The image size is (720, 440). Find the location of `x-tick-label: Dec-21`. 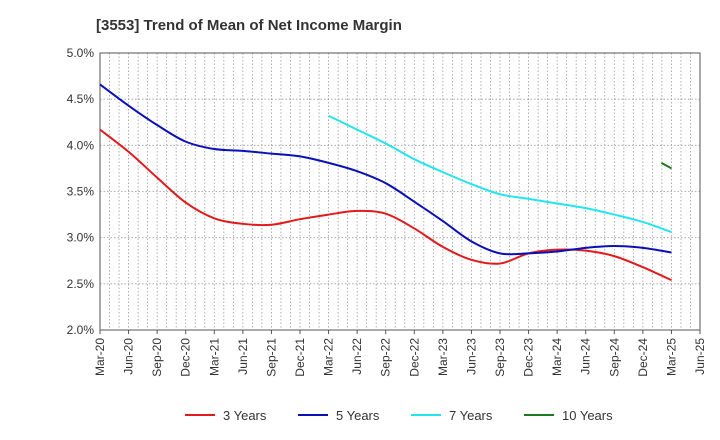

x-tick-label: Dec-21 is located at coordinates (300, 357).